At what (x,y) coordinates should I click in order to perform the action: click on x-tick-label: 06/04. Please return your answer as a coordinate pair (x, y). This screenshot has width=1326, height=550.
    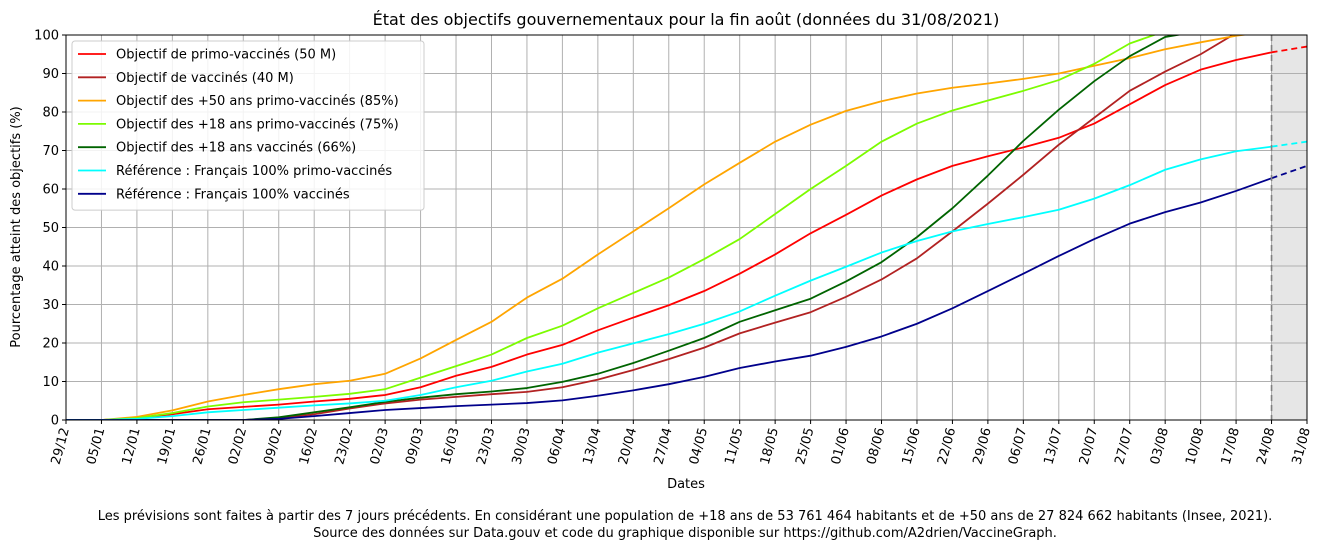
    Looking at the image, I should click on (557, 446).